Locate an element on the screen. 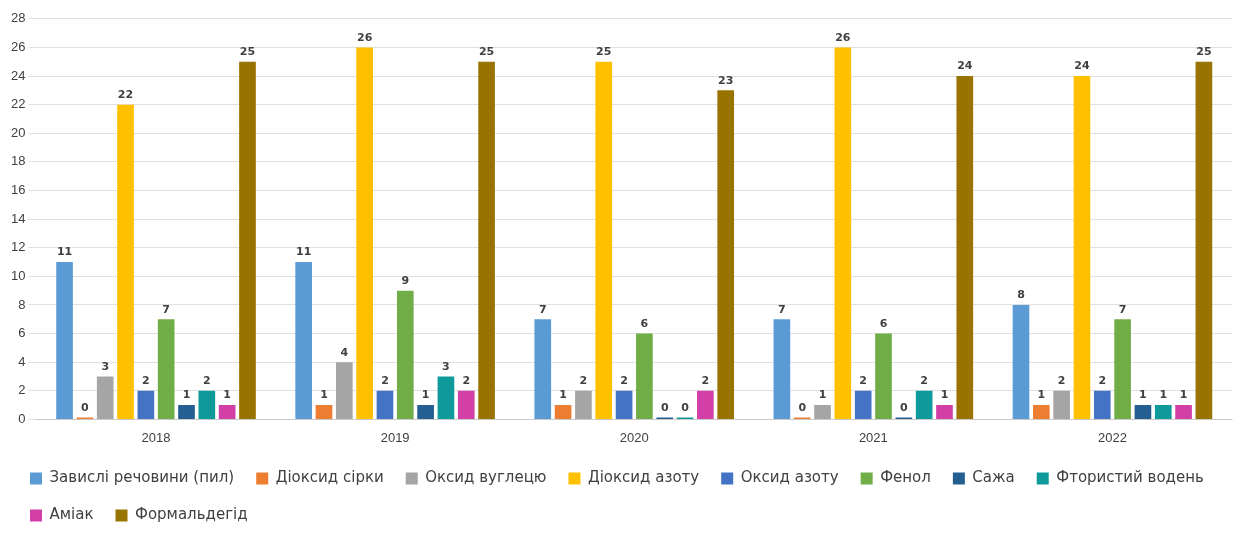 The height and width of the screenshot is (541, 1250). x-tick-label: 2019 is located at coordinates (395, 437).